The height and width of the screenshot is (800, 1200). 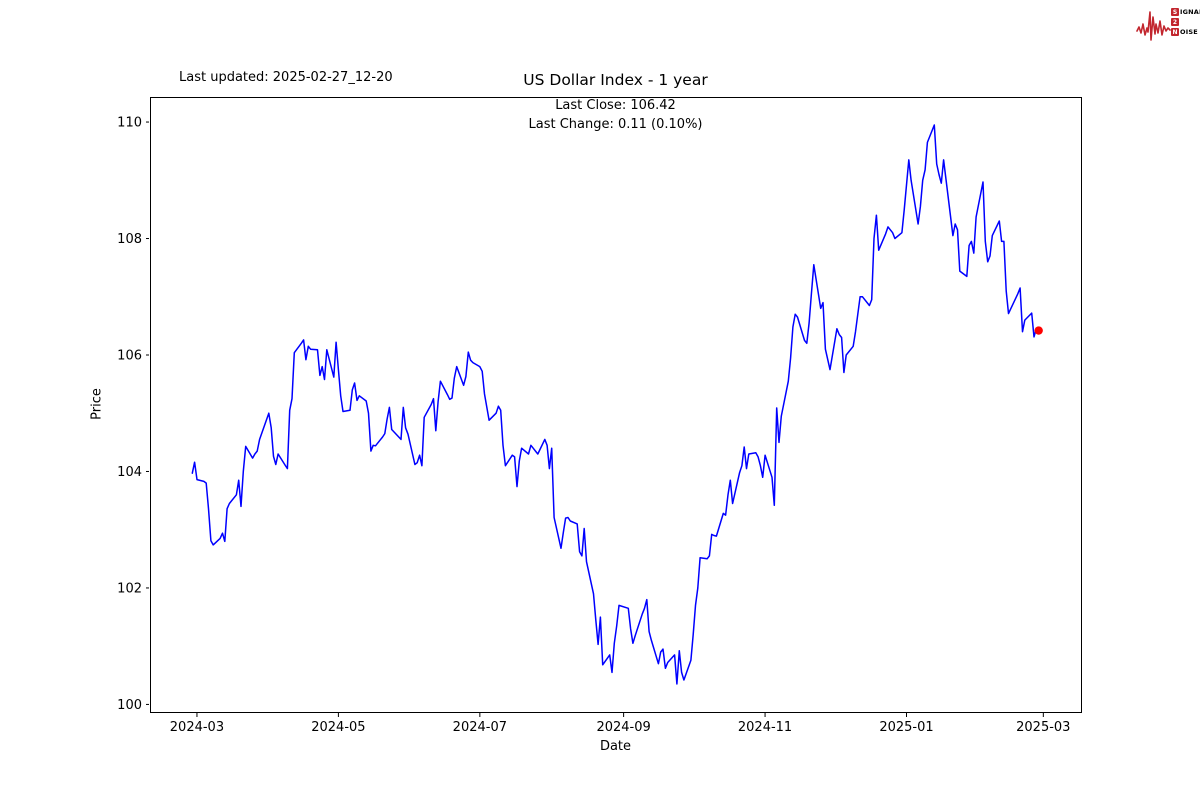 What do you see at coordinates (129, 355) in the screenshot?
I see `y-tick-label: 106` at bounding box center [129, 355].